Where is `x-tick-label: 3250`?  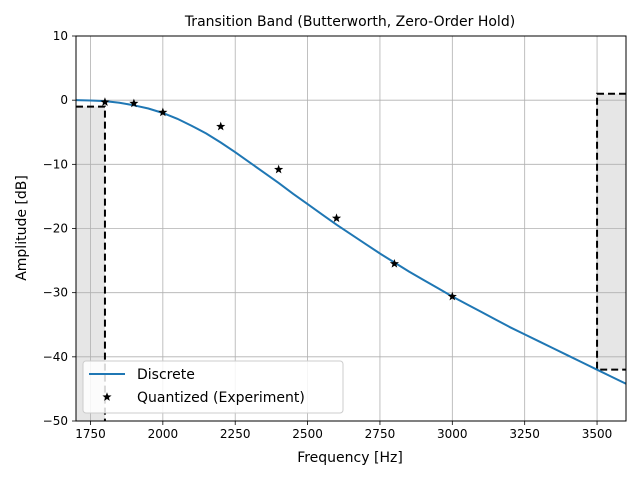
x-tick-label: 3250 is located at coordinates (524, 434).